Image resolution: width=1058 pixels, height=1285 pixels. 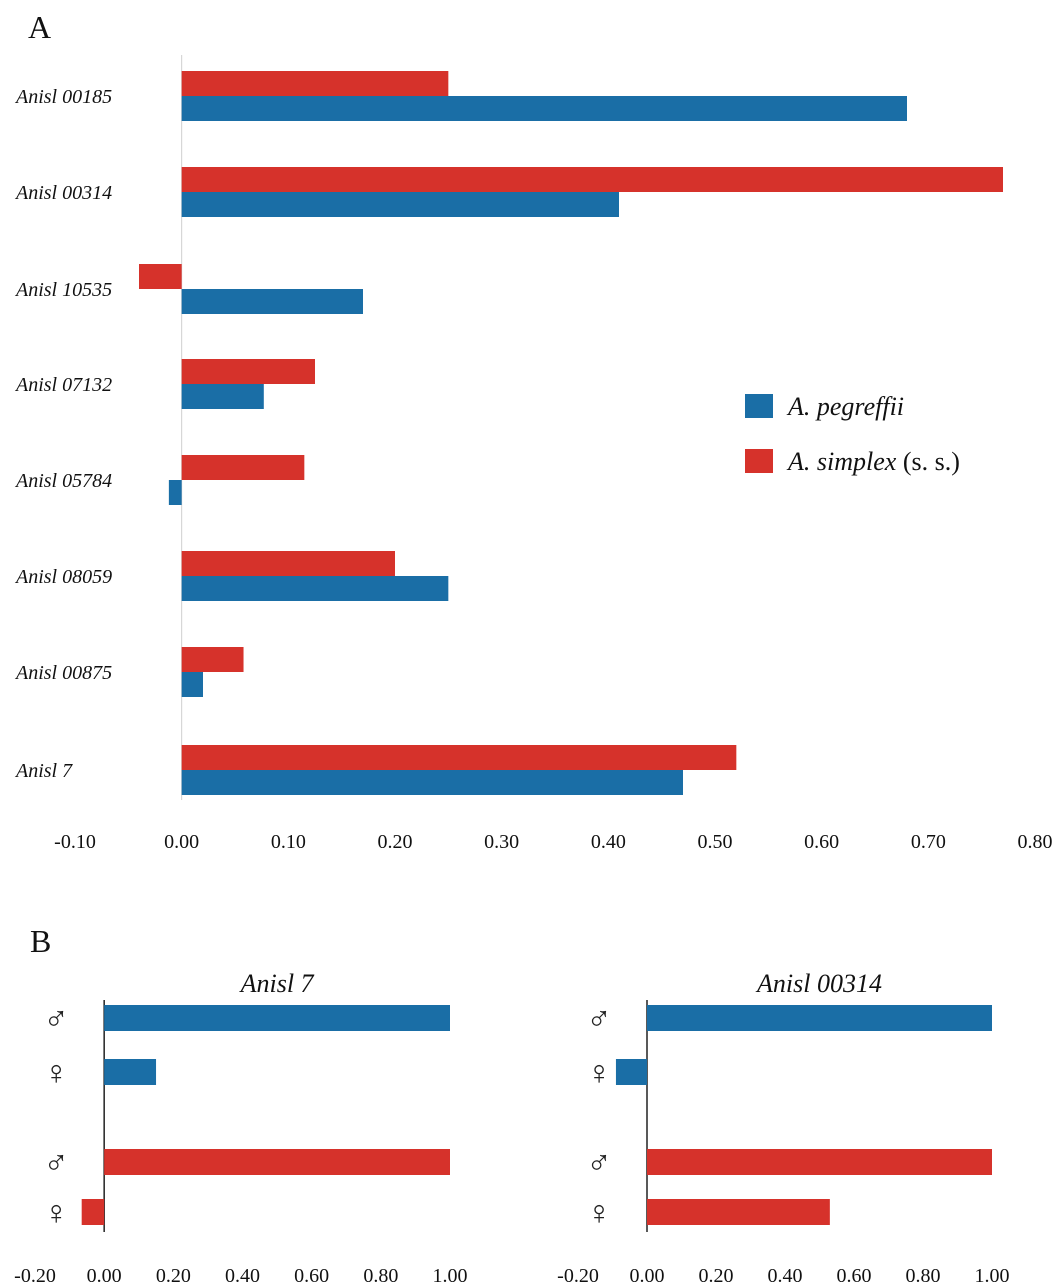 What do you see at coordinates (63, 385) in the screenshot?
I see `category-label-anisl-07132: Anisl 07132` at bounding box center [63, 385].